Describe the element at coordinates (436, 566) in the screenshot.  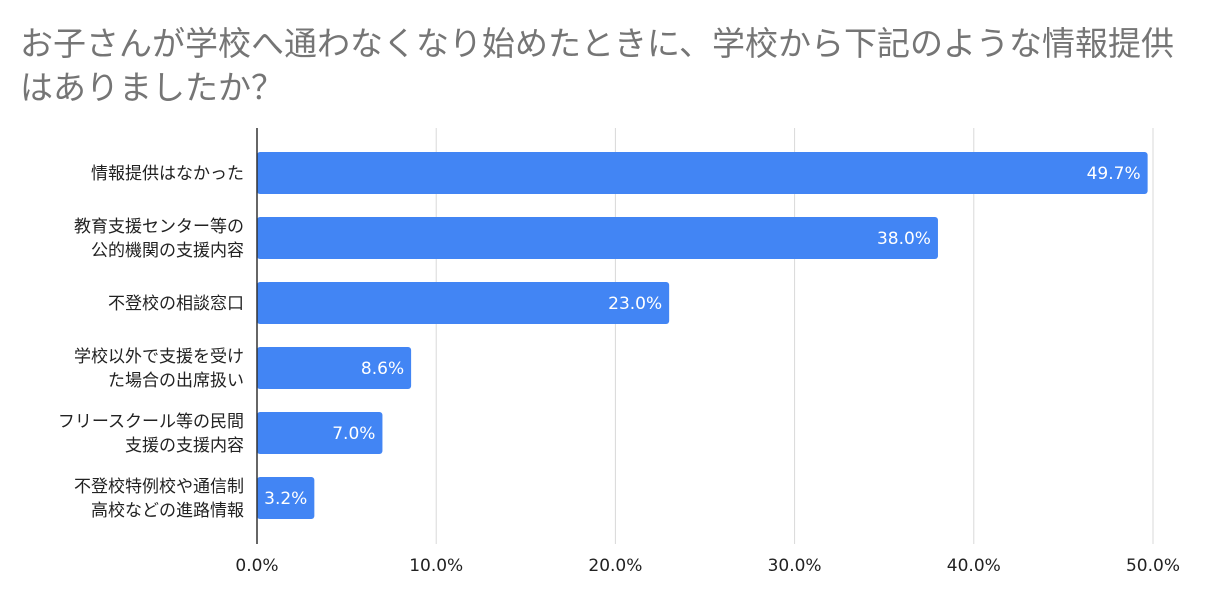
I see `x-tick-label: 10.0%` at that location.